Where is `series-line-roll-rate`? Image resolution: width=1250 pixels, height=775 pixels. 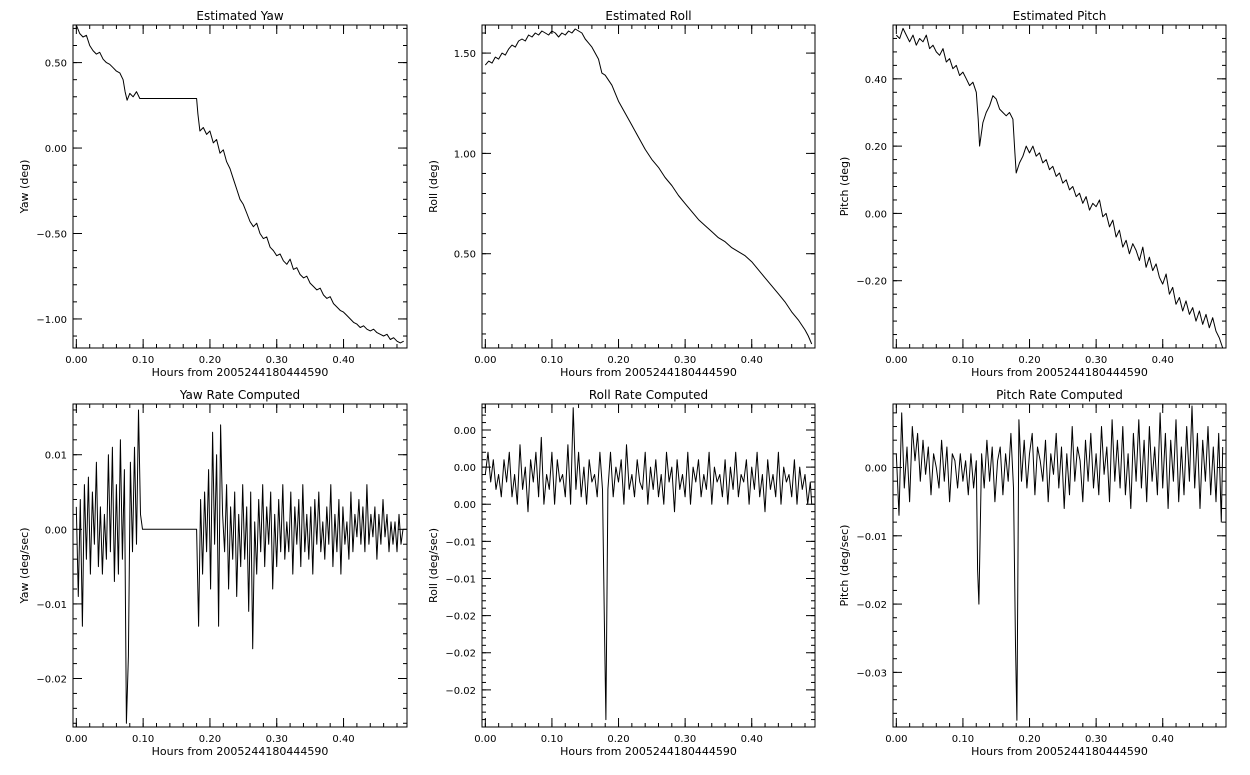
series-line-roll-rate is located at coordinates (648, 564).